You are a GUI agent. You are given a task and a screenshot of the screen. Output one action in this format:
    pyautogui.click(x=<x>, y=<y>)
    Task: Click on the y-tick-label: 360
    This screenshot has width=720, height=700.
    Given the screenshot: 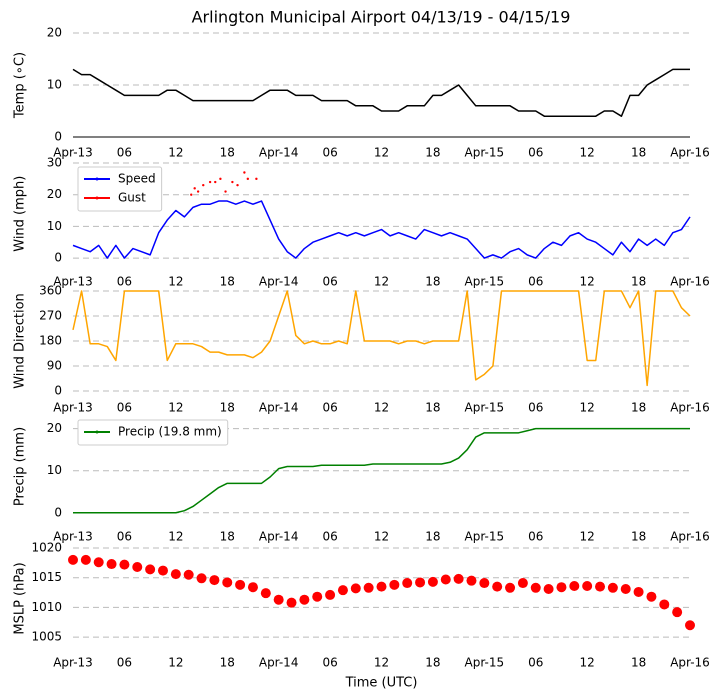 What is the action you would take?
    pyautogui.click(x=50, y=291)
    